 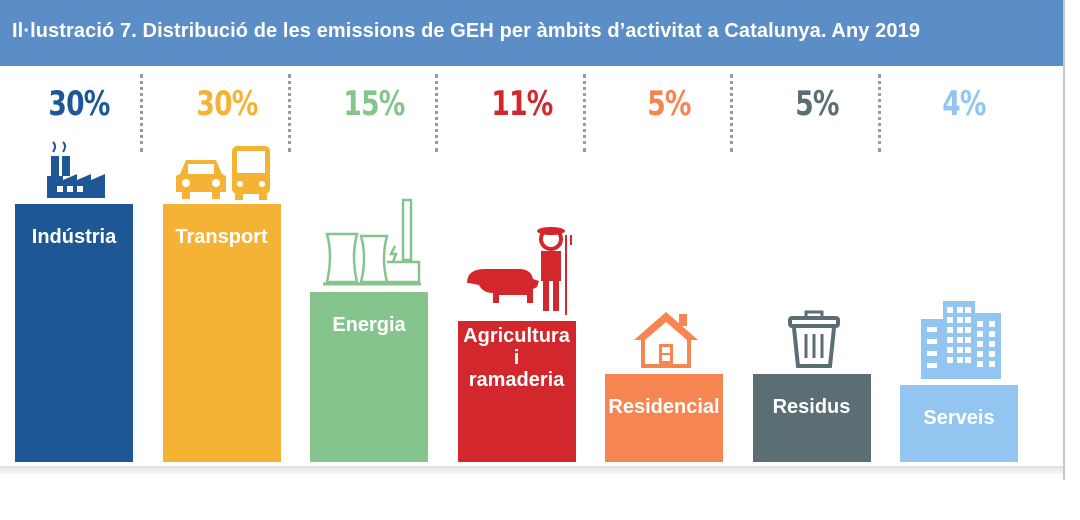 I want to click on category-label: Indústria, so click(x=74, y=237).